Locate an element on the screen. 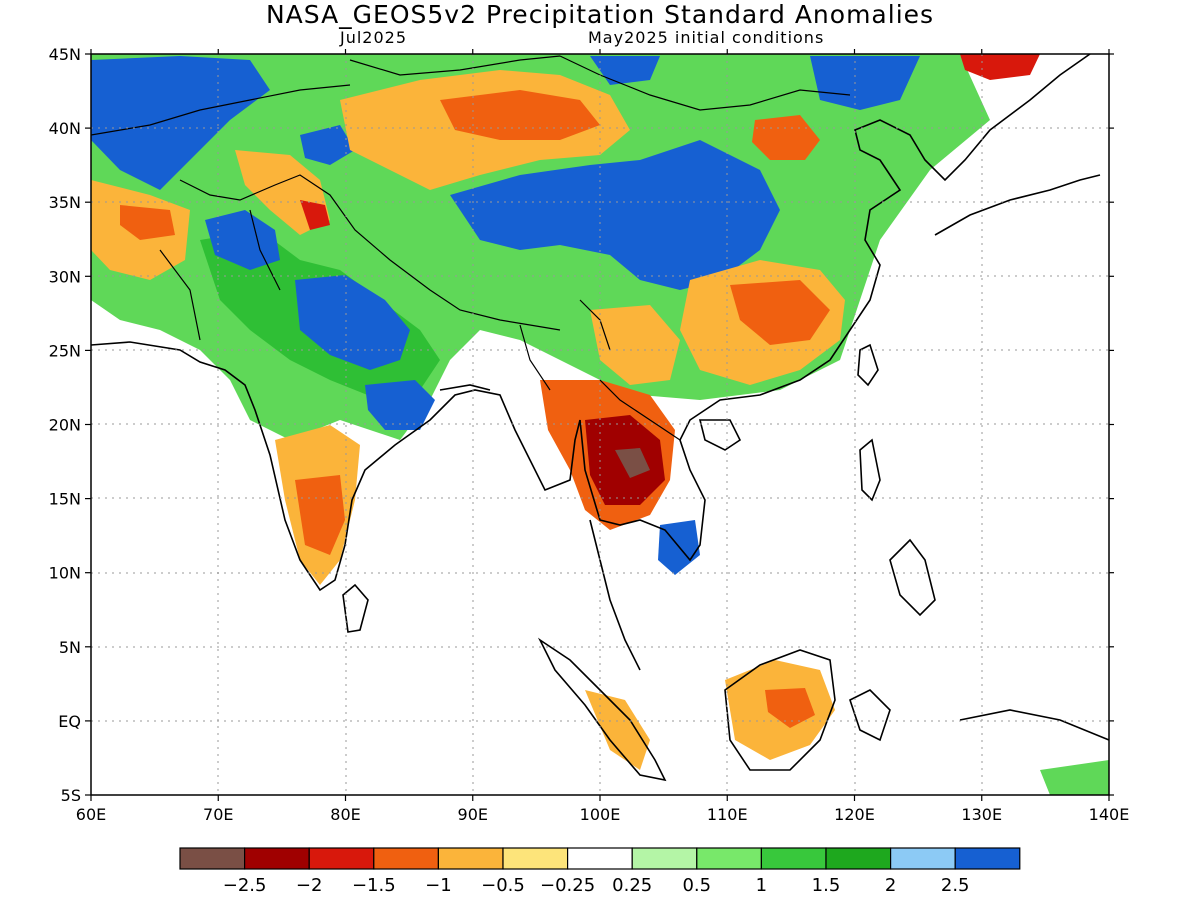 This screenshot has height=900, width=1200. wet-anomaly-pakistan is located at coordinates (242, 240).